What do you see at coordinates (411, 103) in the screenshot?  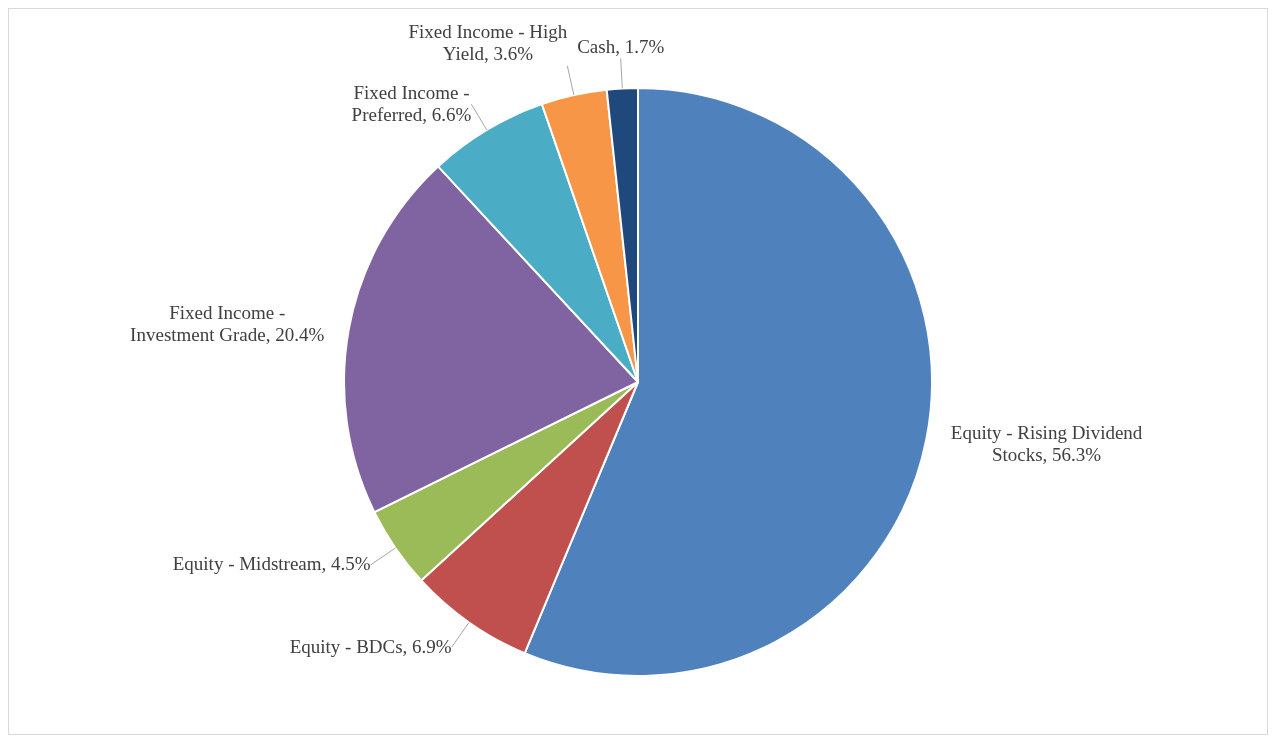 I see `slice-label: Fixed Income - Preferred, 6.6%` at bounding box center [411, 103].